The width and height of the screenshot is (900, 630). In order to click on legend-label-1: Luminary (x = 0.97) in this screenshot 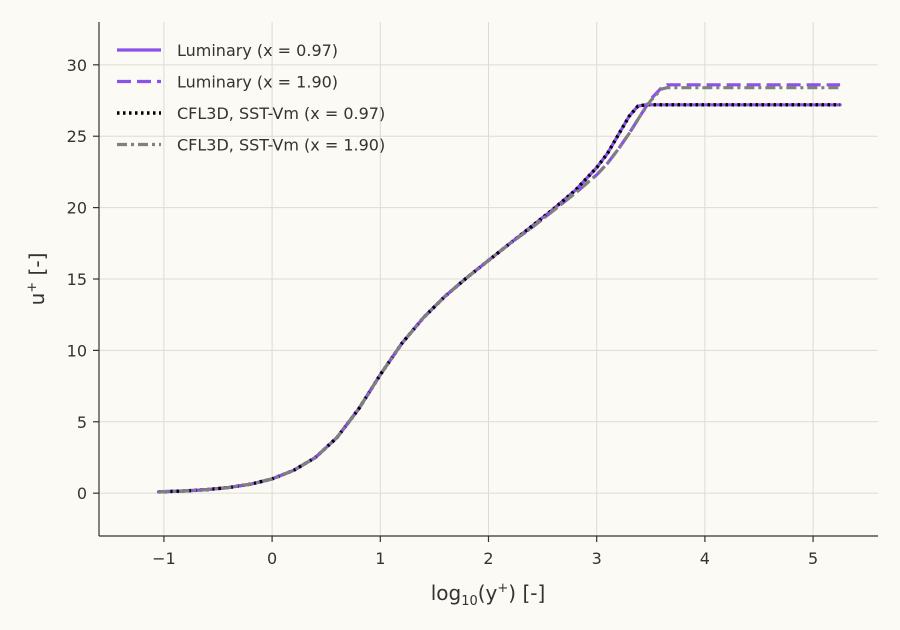, I will do `click(257, 50)`.